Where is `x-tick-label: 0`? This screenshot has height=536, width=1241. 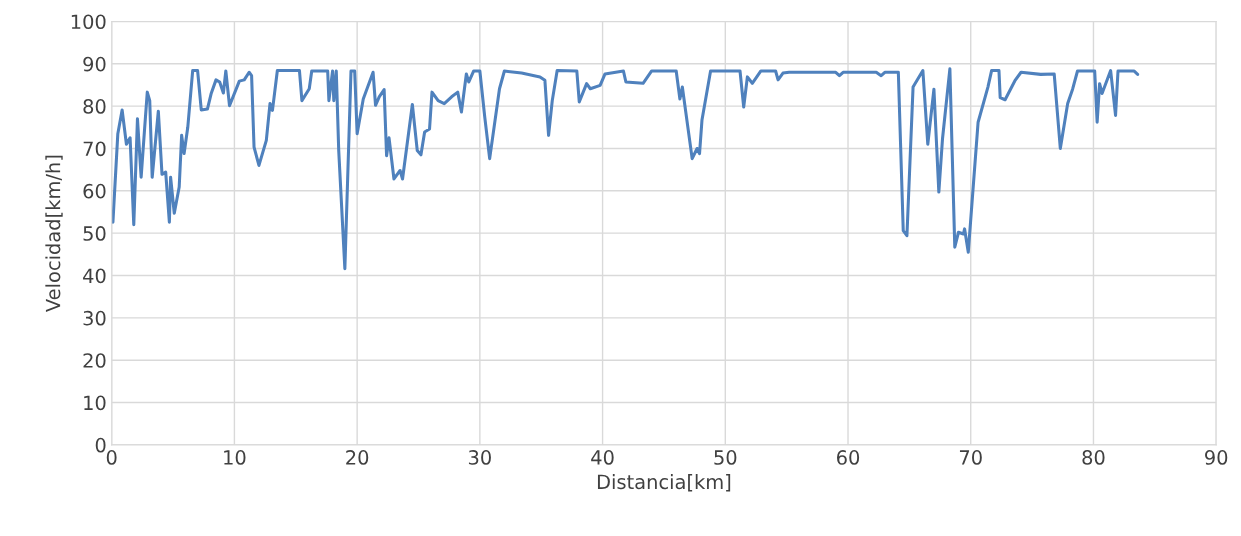 x-tick-label: 0 is located at coordinates (111, 457).